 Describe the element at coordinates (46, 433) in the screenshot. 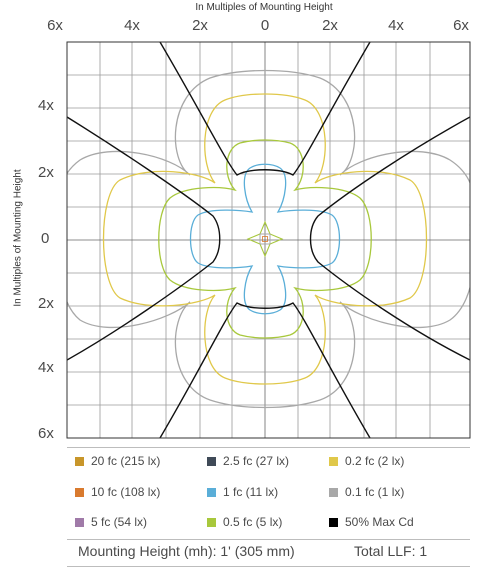

I see `y-tick-label: 6x` at that location.